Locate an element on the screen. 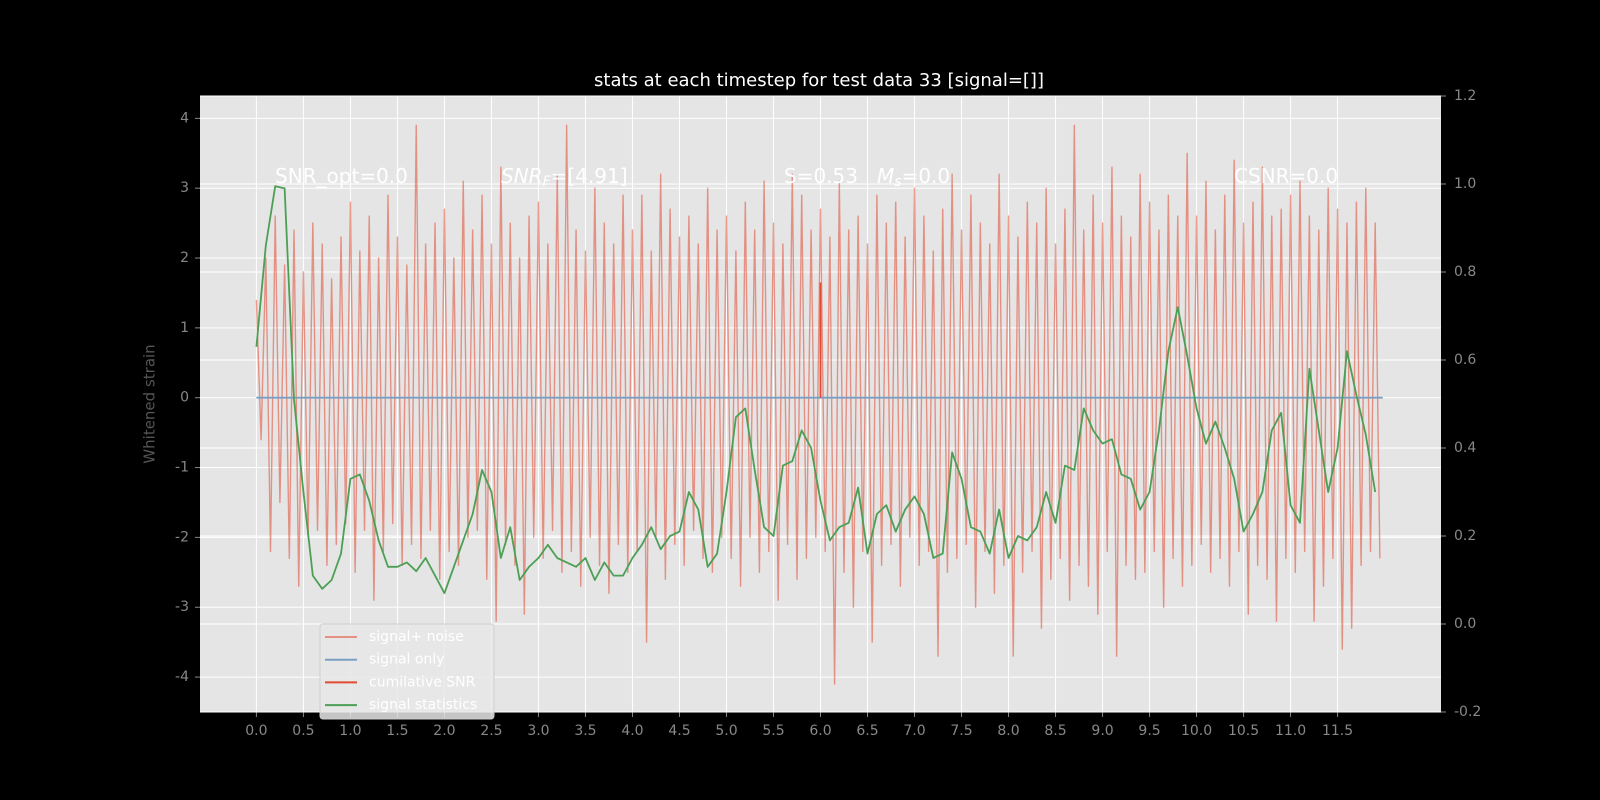 Image resolution: width=1600 pixels, height=800 pixels. x-tick-label: 1.5 is located at coordinates (397, 731).